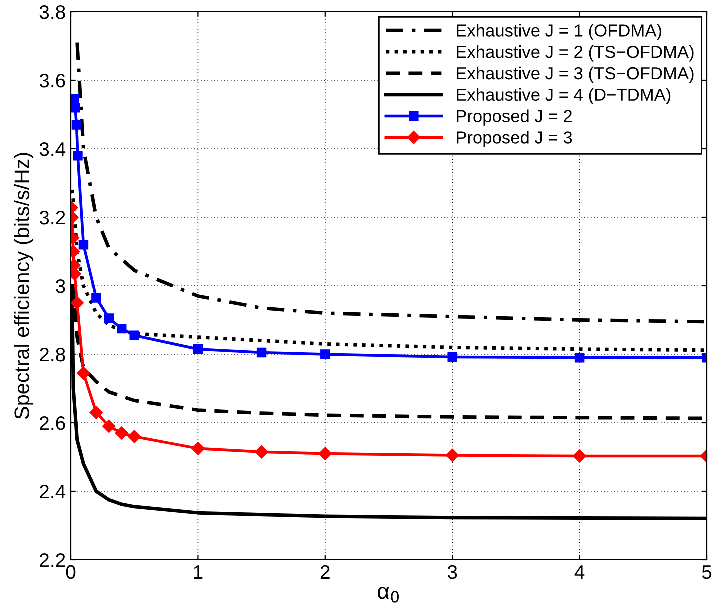 Image resolution: width=720 pixels, height=610 pixels. What do you see at coordinates (575, 54) in the screenshot?
I see `legend-label: Exhaustive J = 2 (TS−OFDMA)` at bounding box center [575, 54].